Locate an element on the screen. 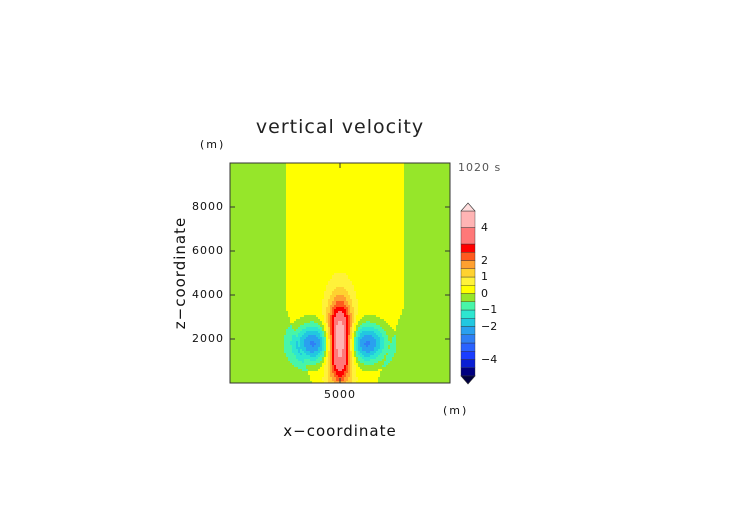 This screenshot has width=752, height=532. time-label: 1020 s is located at coordinates (480, 167).